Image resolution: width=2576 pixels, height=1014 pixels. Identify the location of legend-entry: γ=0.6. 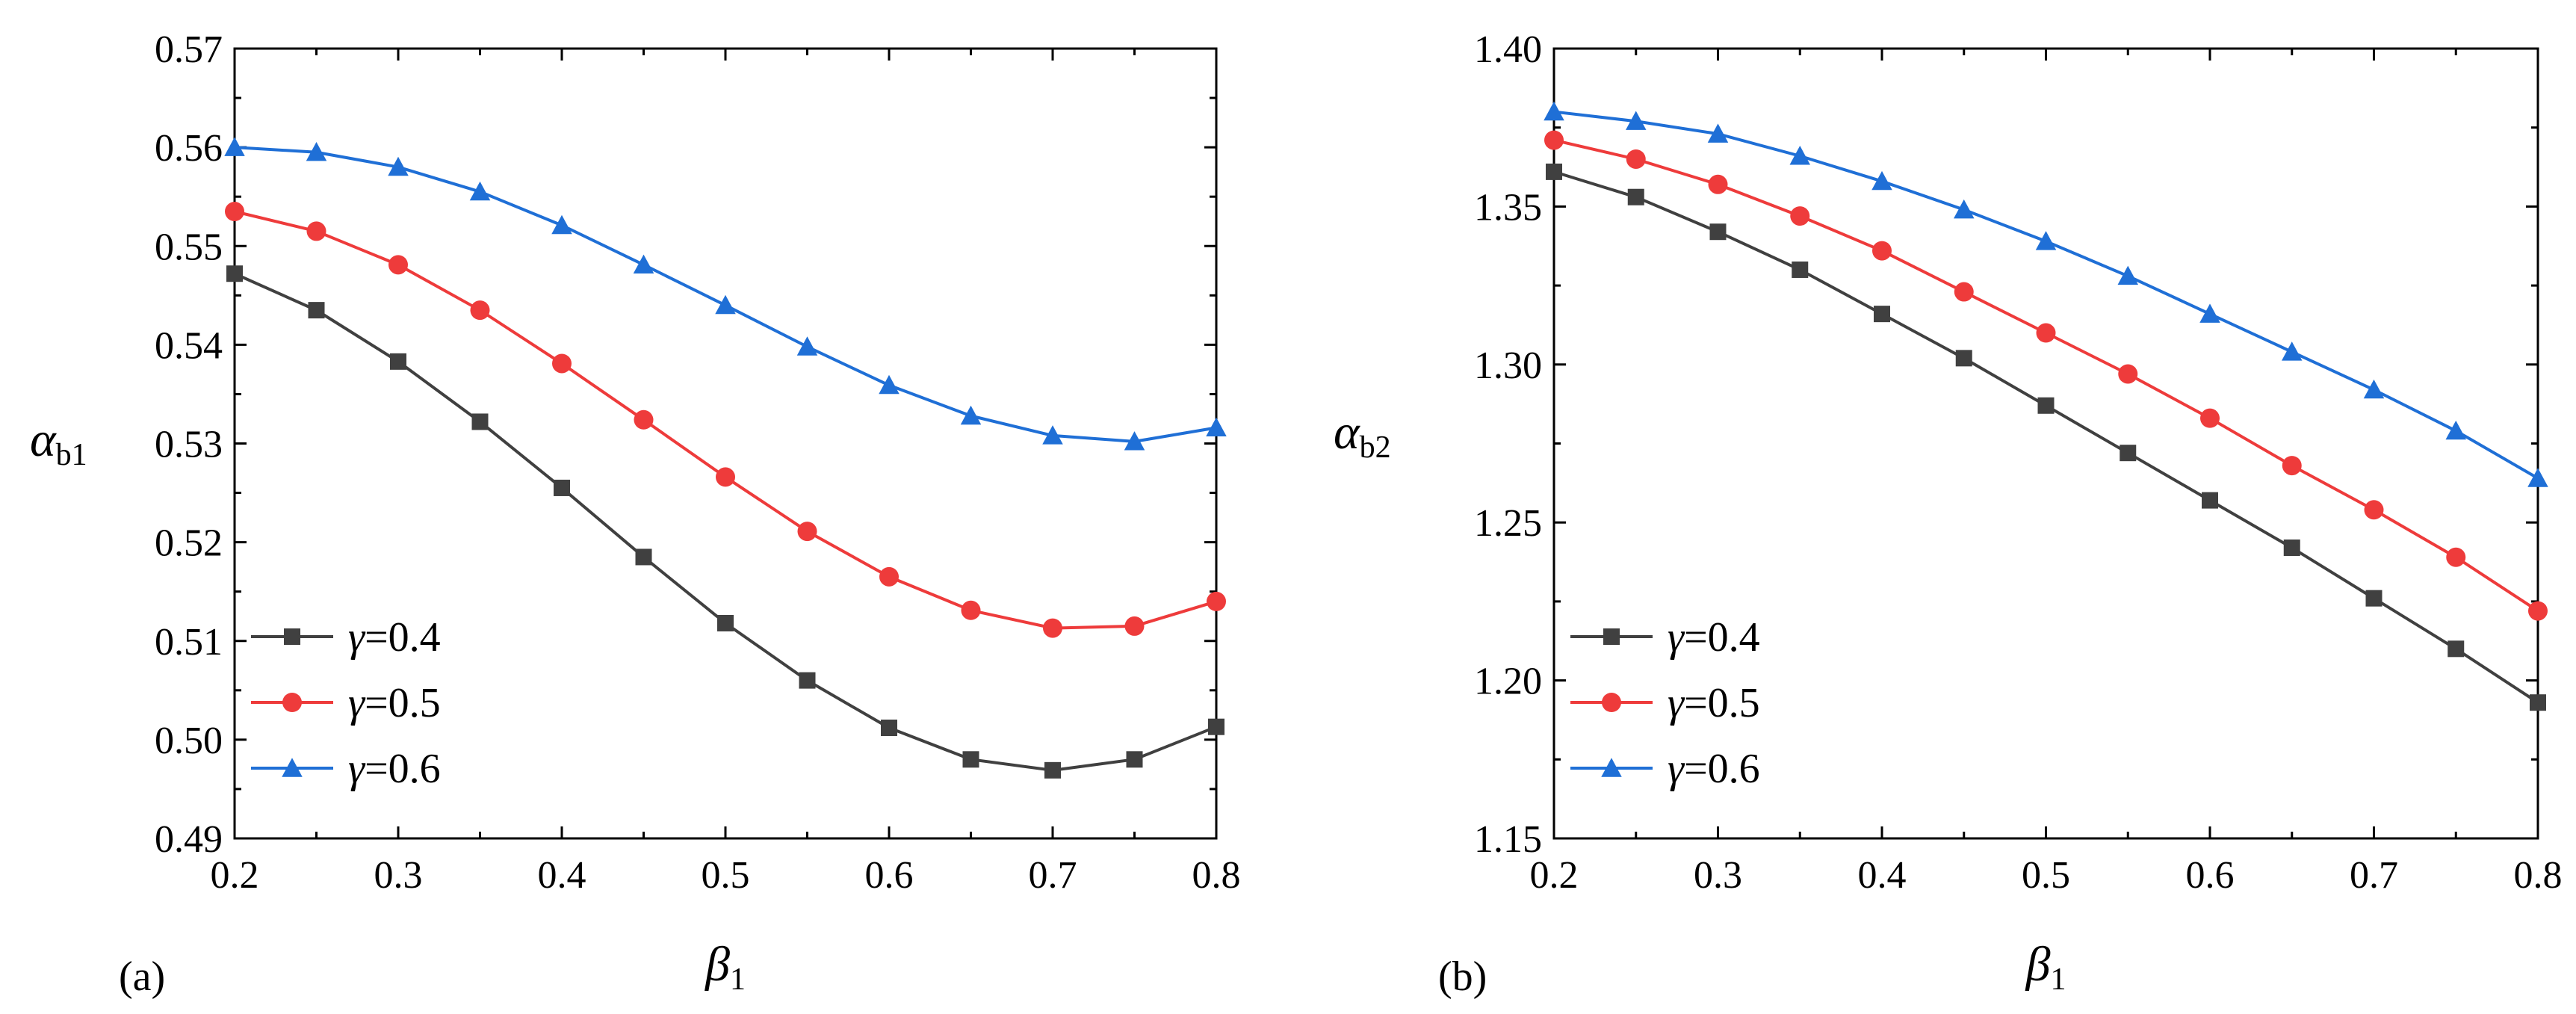
(1665, 769).